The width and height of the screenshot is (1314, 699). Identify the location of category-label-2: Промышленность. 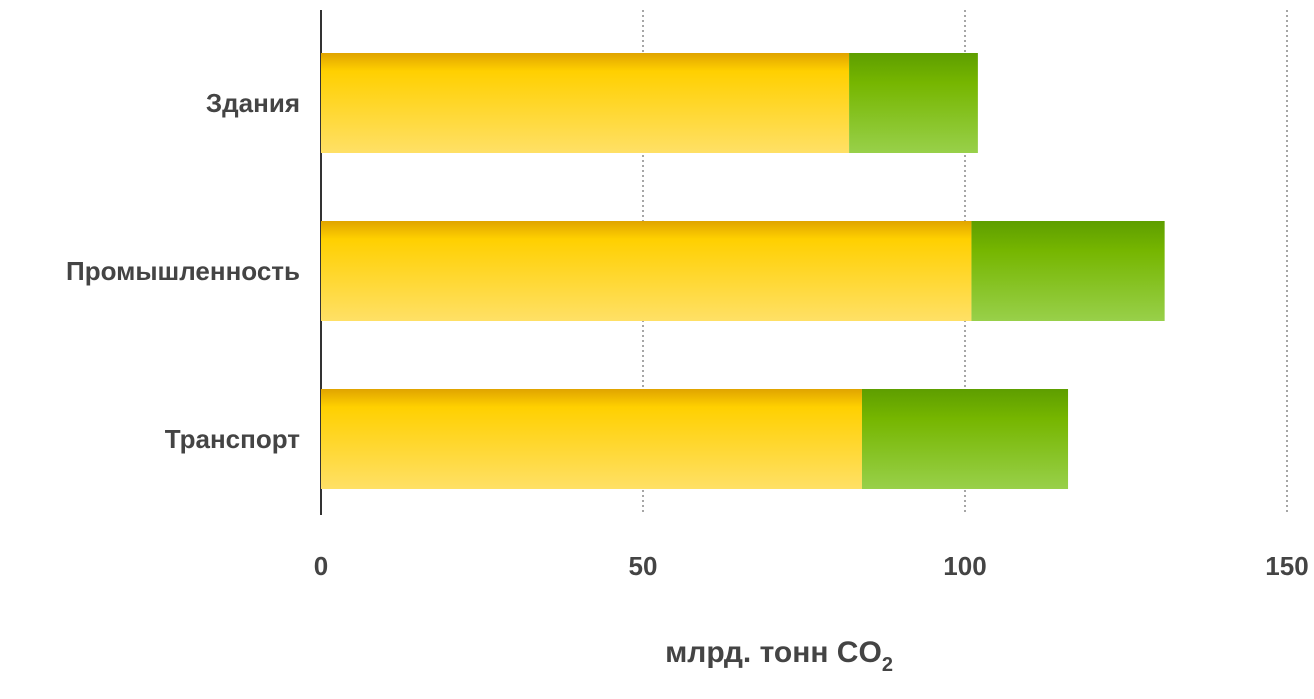
(183, 271).